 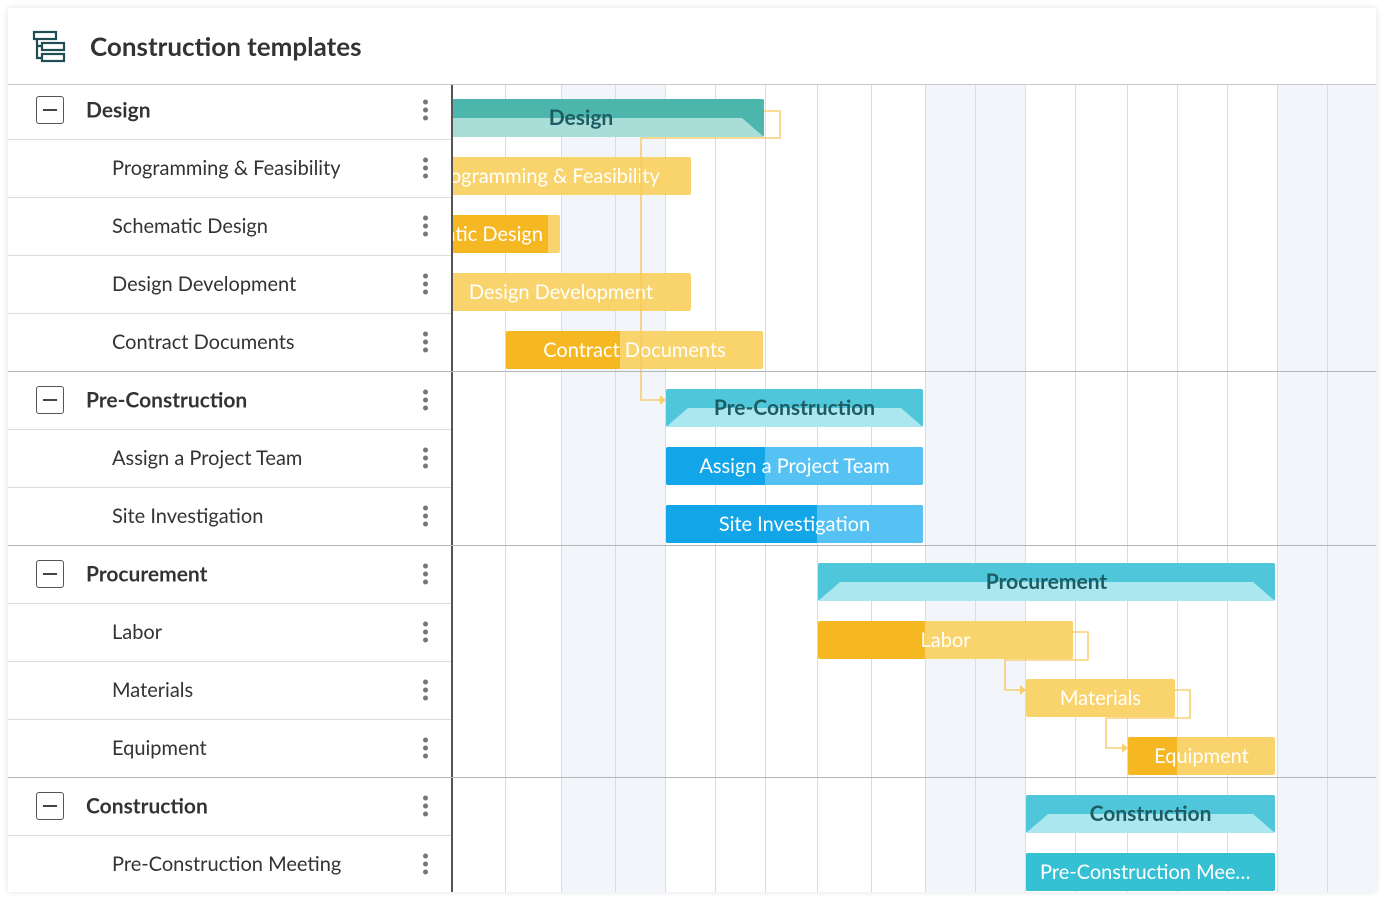 I want to click on task-bar: Programming & Feasibility, so click(x=572, y=176).